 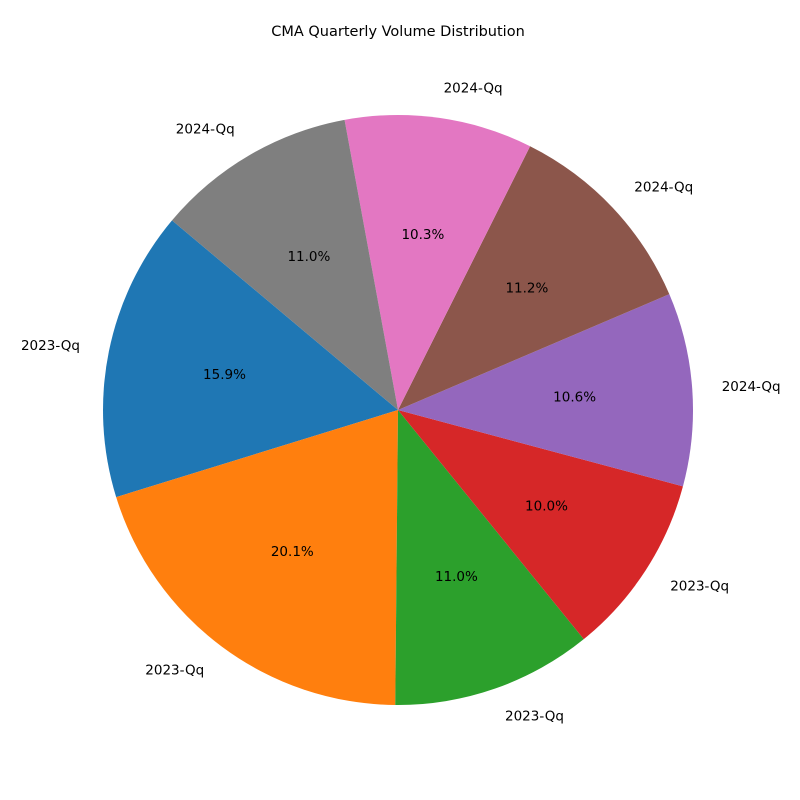 I want to click on slice-percent-label-1: 15.9%, so click(x=224, y=375).